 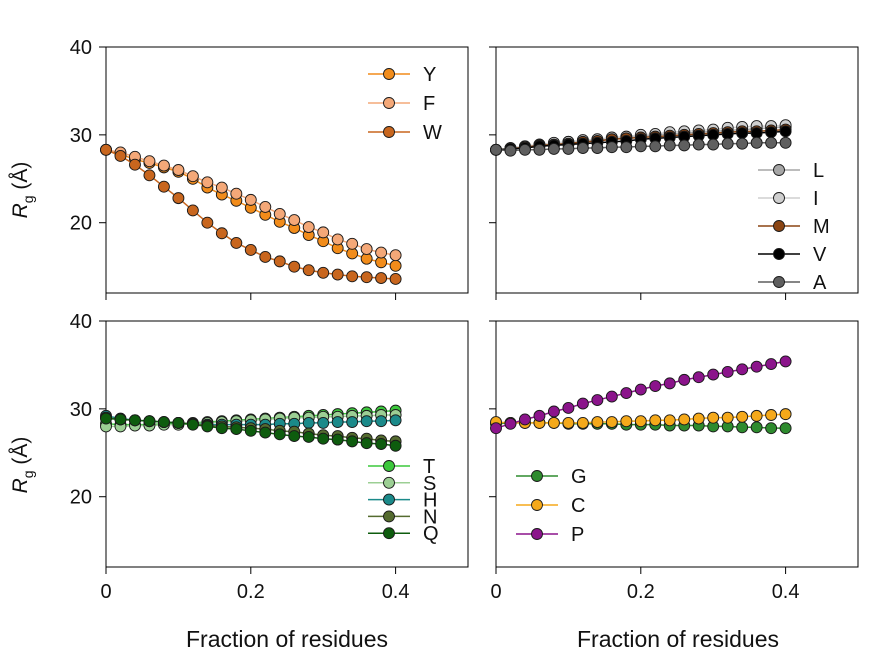 I want to click on y-tick-label: 20, so click(x=81, y=498).